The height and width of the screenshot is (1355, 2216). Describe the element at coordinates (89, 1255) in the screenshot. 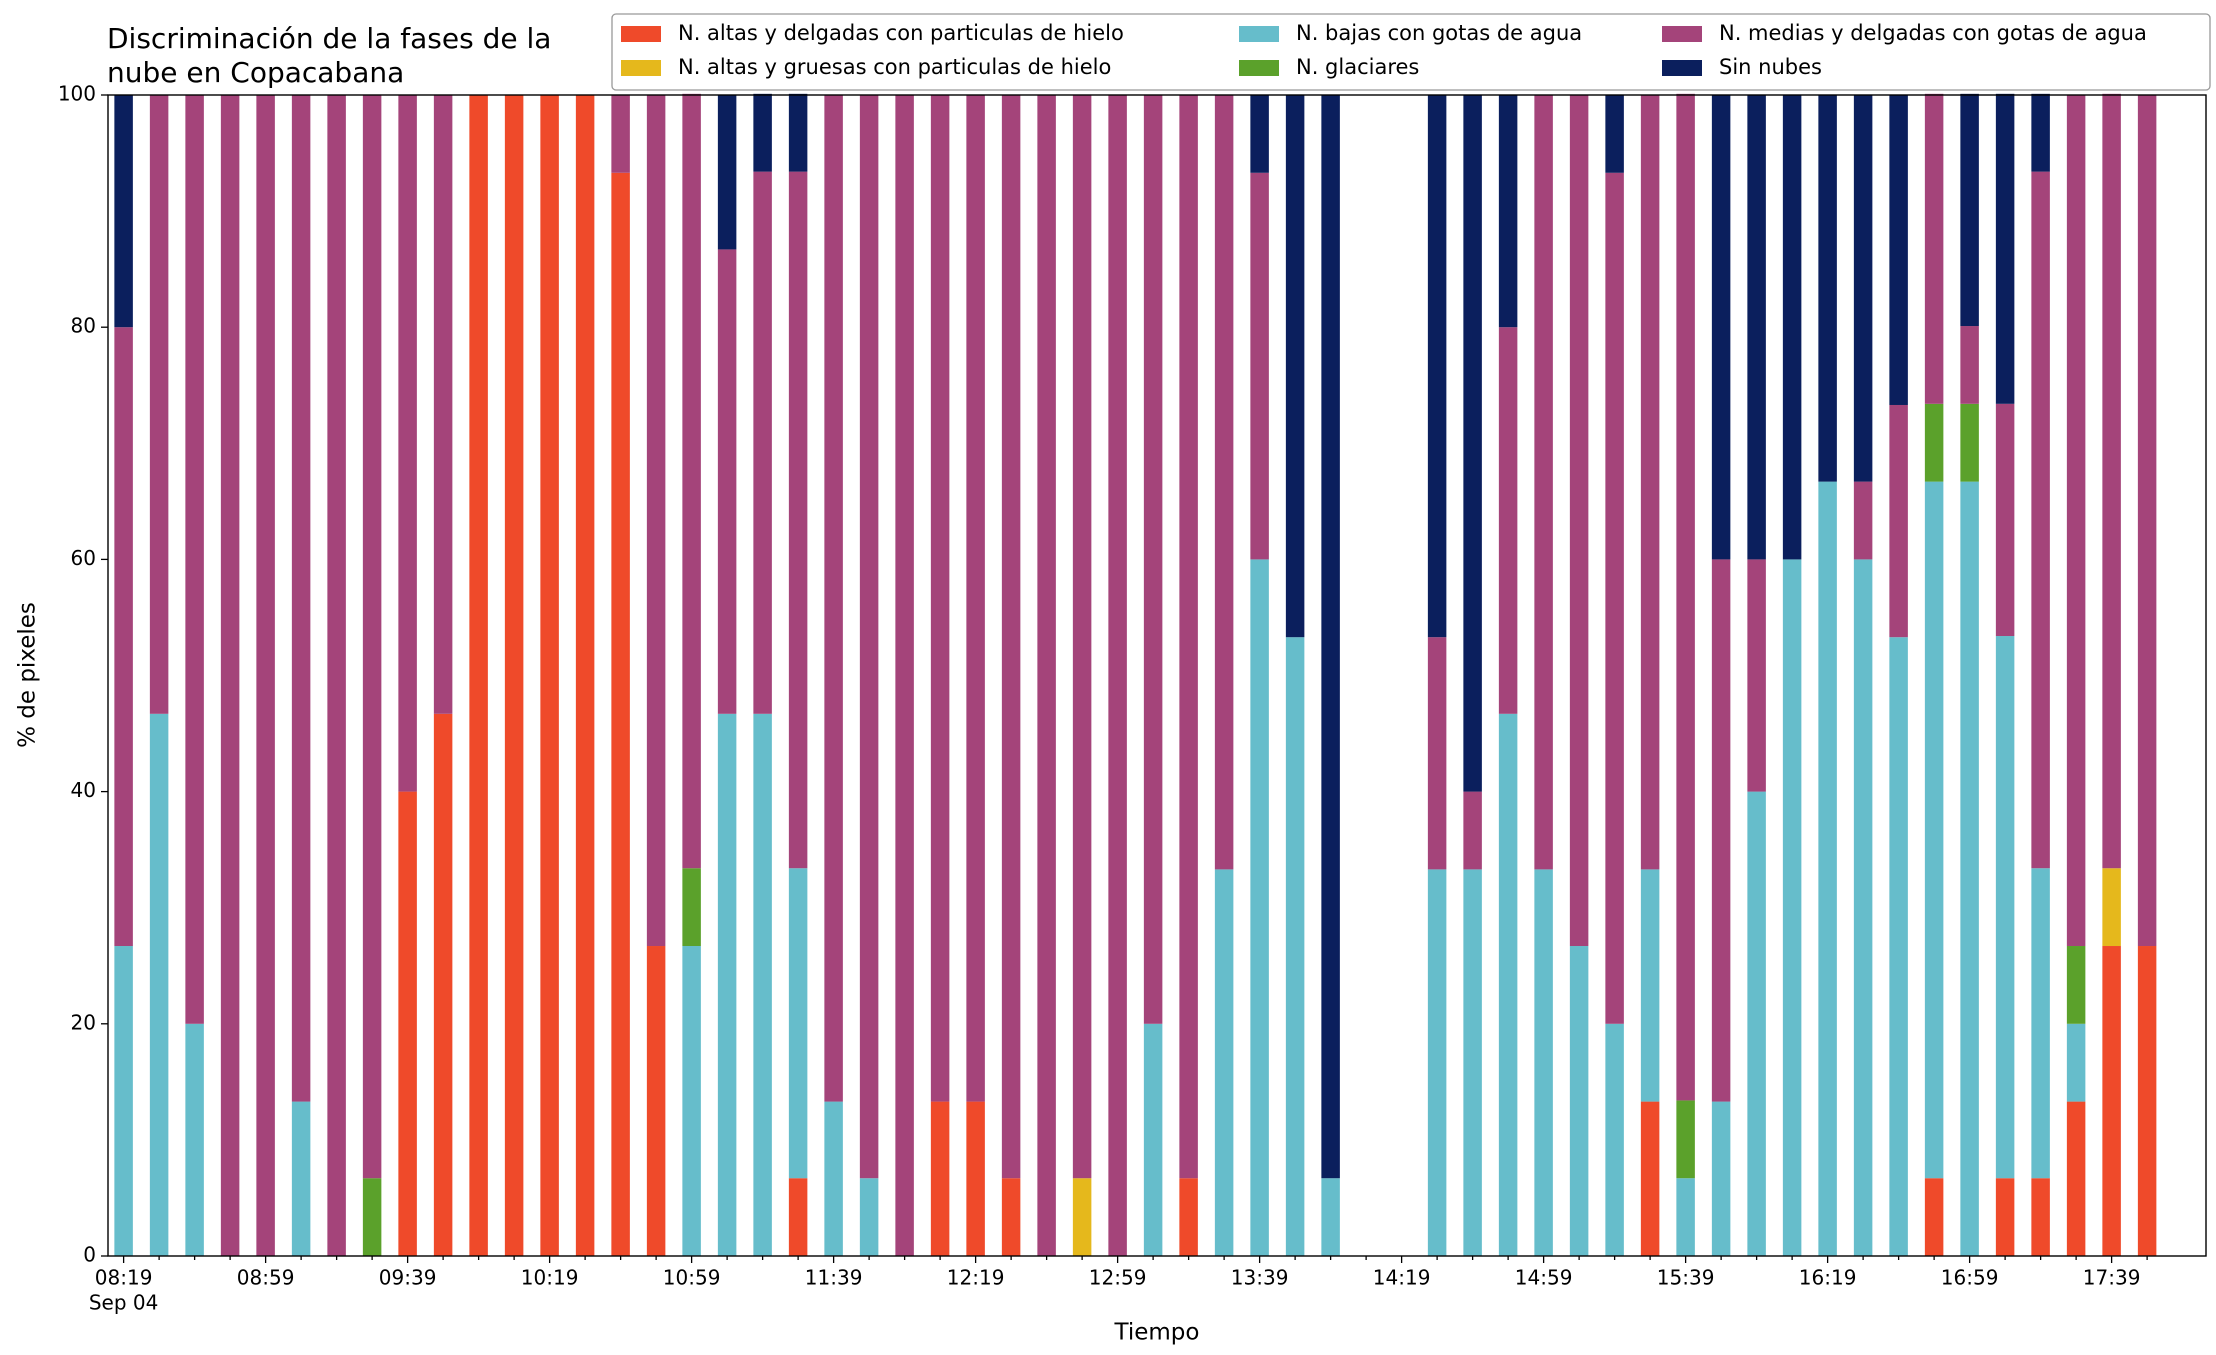

I see `y-tick-label: 0` at that location.